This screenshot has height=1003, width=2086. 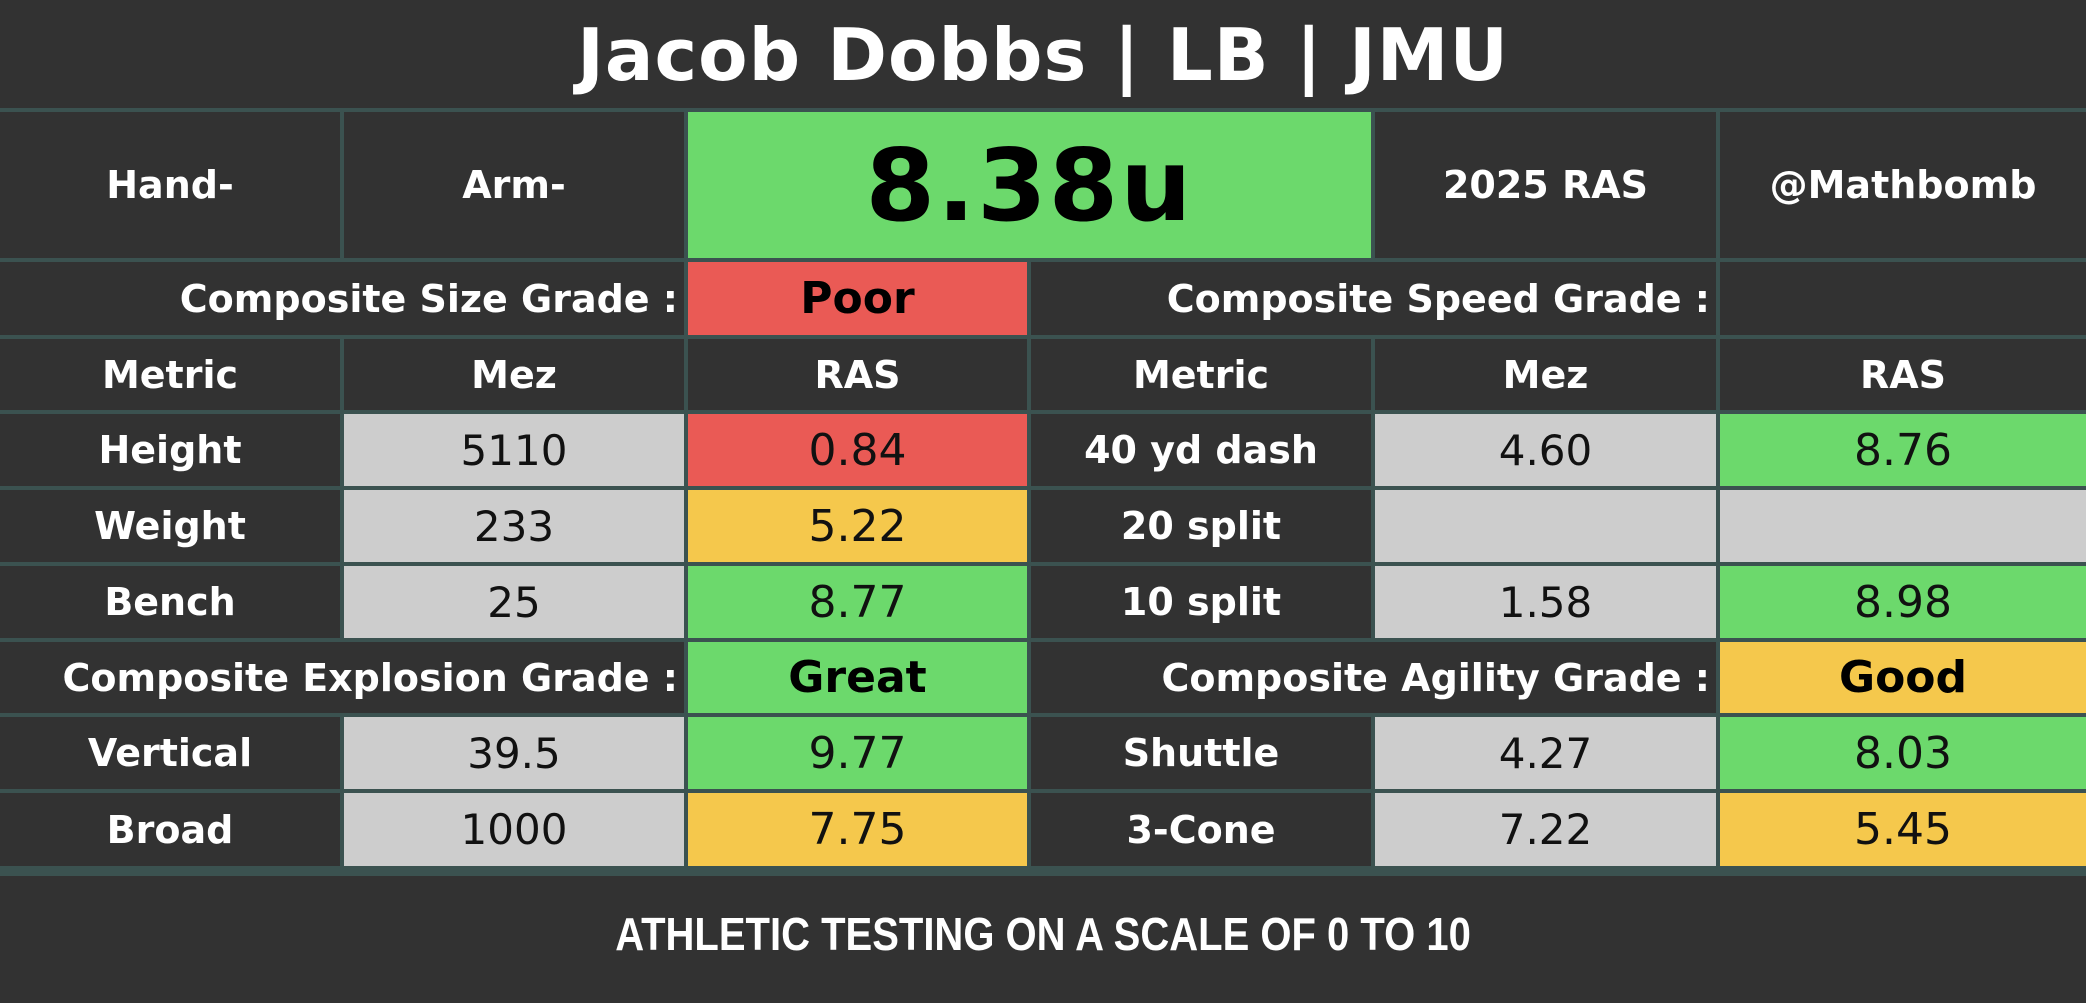 What do you see at coordinates (857, 677) in the screenshot?
I see `explosion-grade-badge: Great` at bounding box center [857, 677].